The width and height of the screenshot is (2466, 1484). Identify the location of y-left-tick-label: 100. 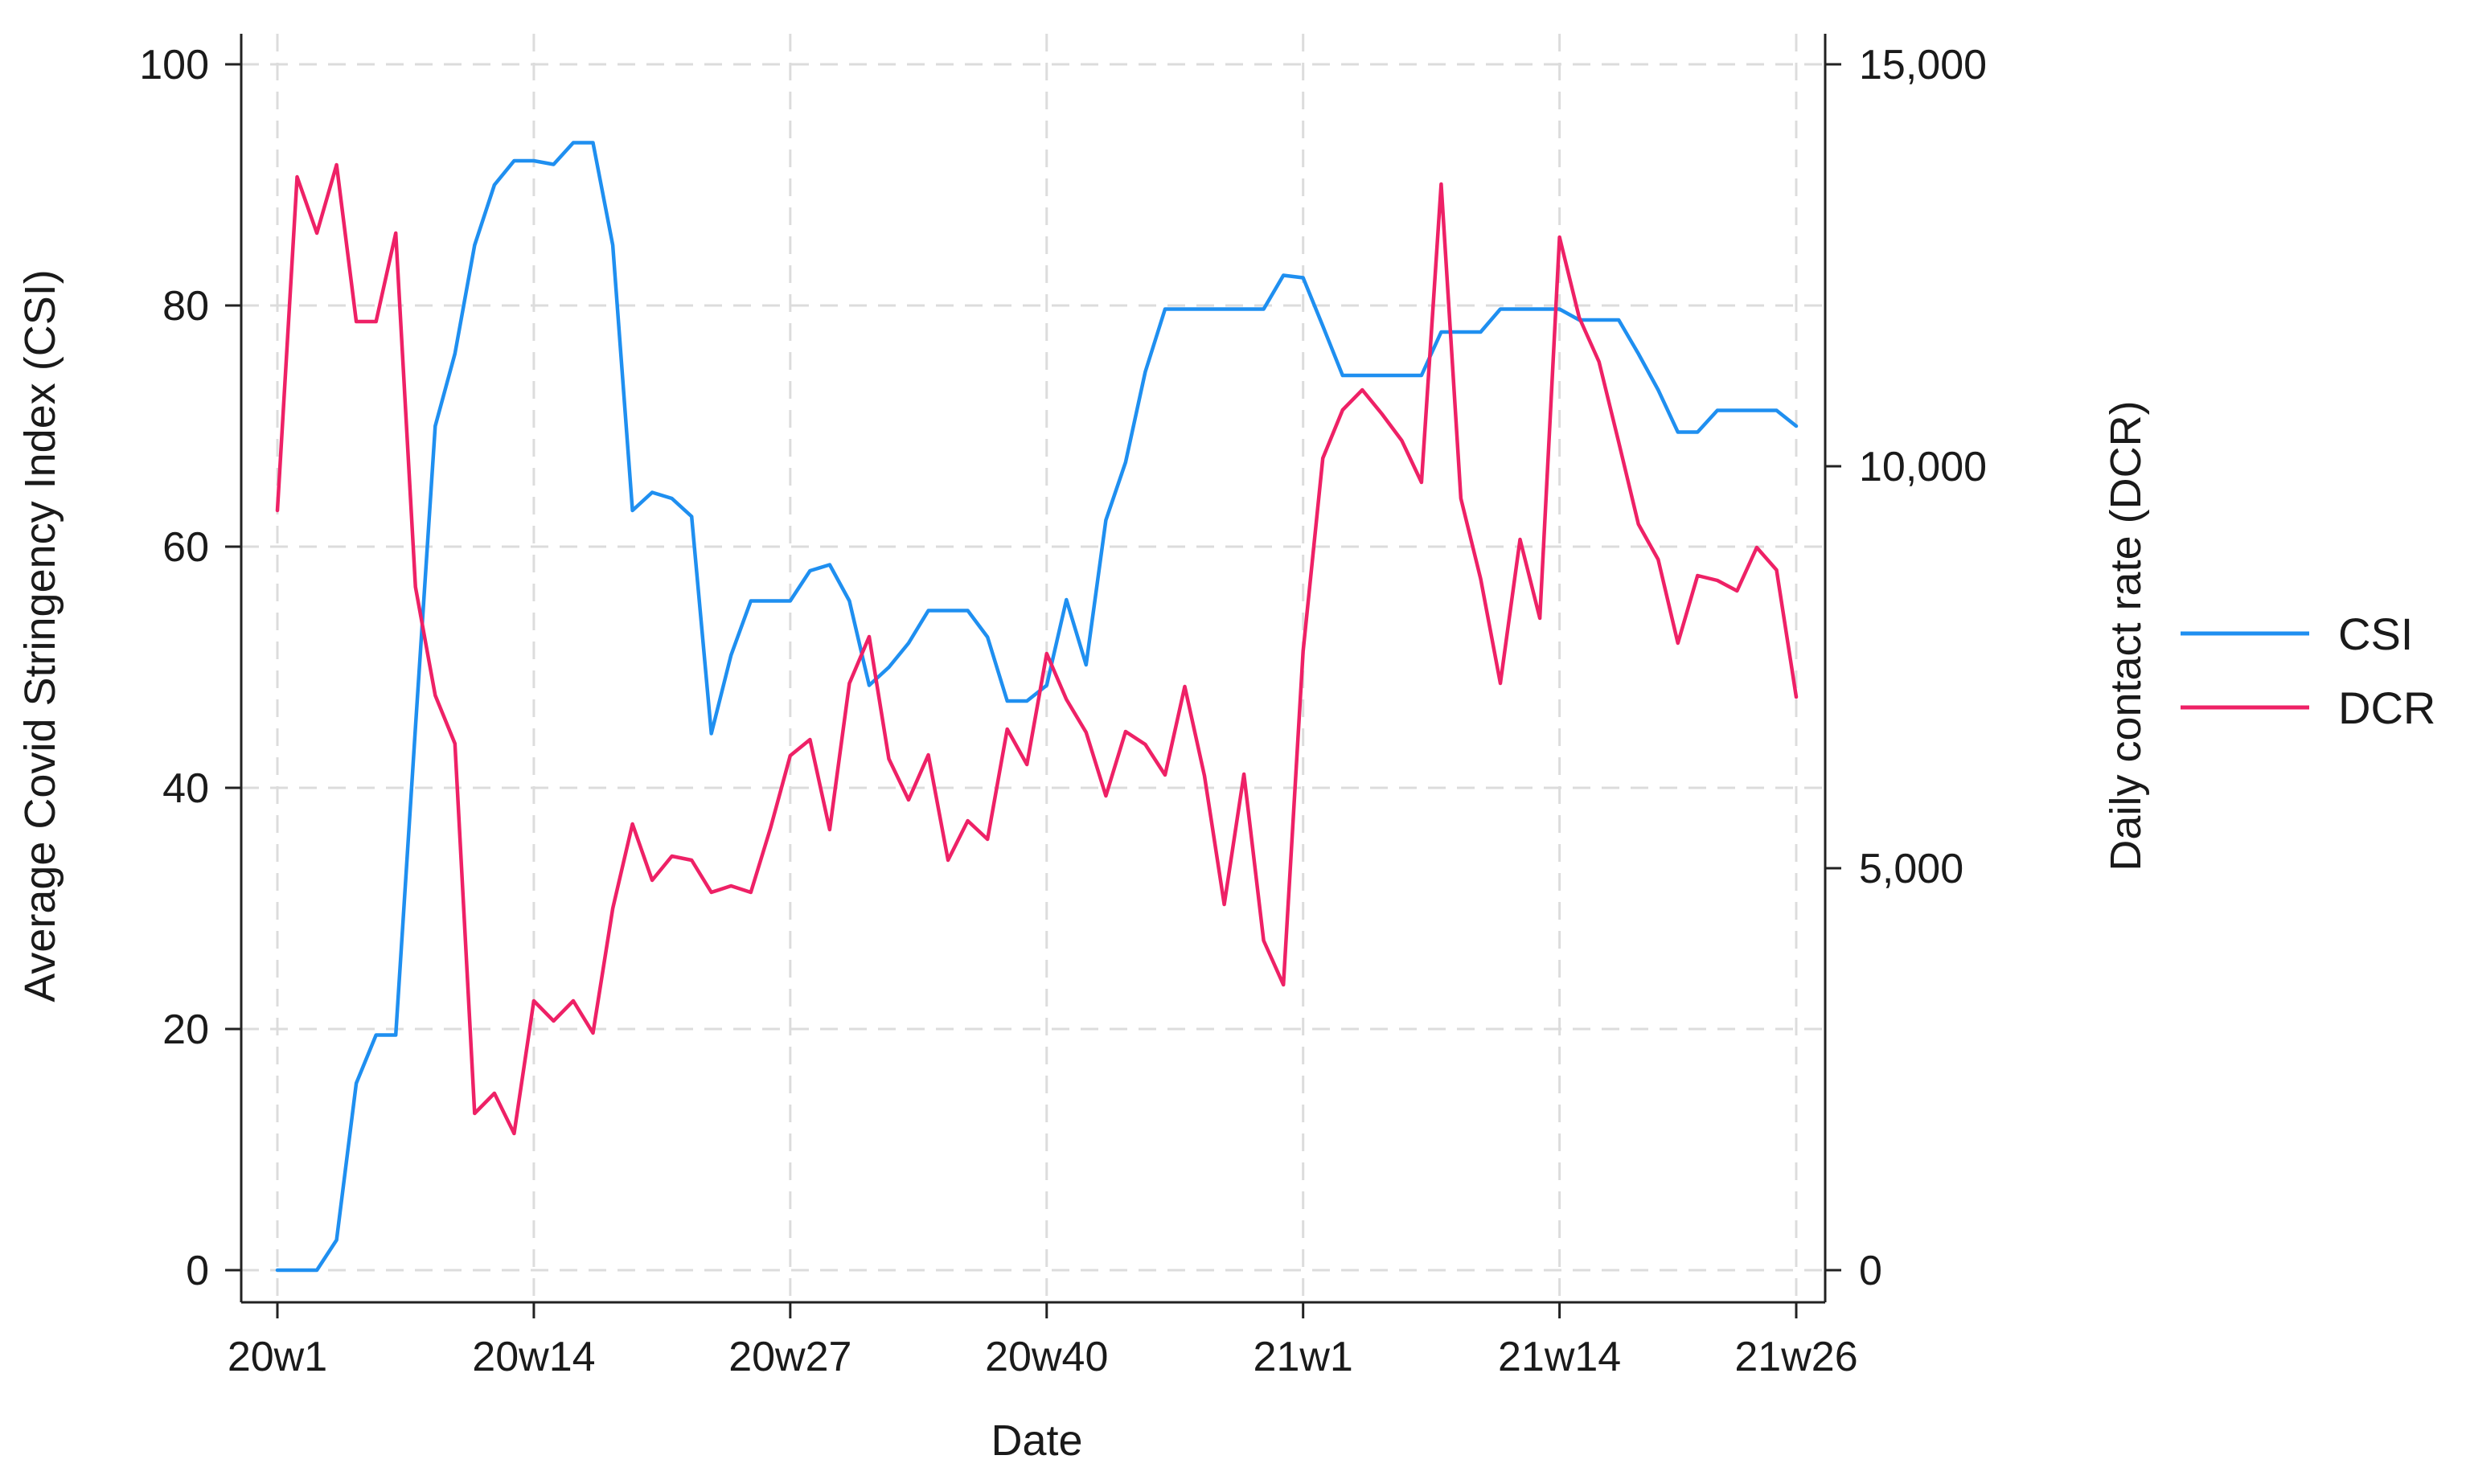
(174, 65).